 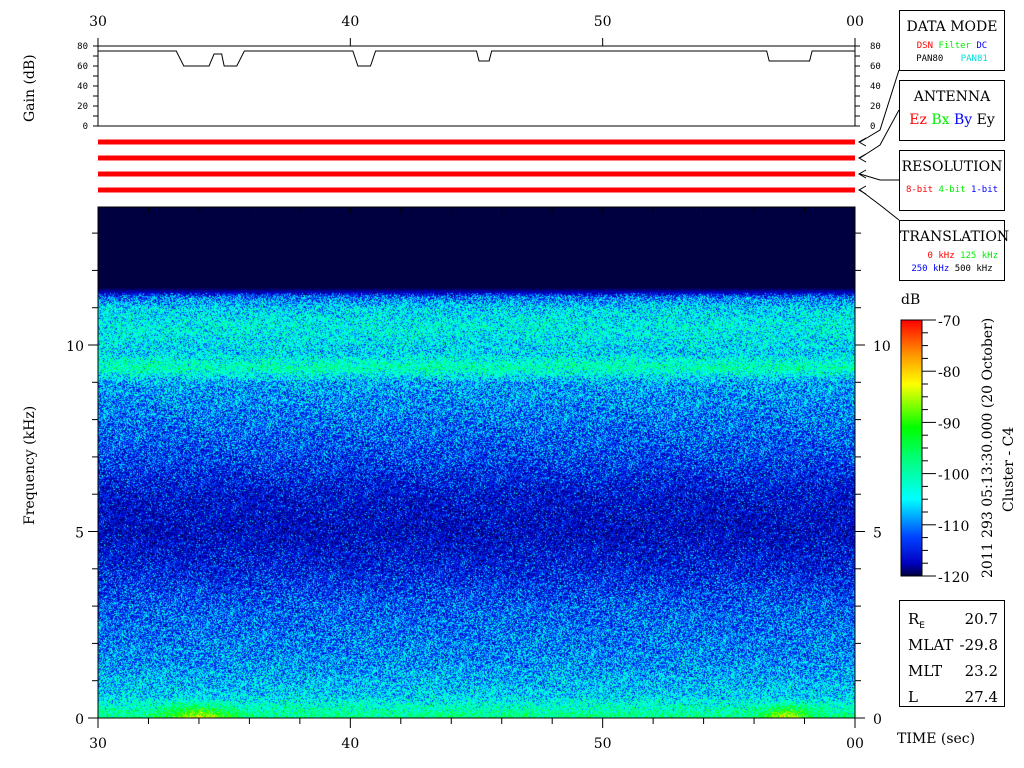 I want to click on time-label-top: 30, so click(x=98, y=22).